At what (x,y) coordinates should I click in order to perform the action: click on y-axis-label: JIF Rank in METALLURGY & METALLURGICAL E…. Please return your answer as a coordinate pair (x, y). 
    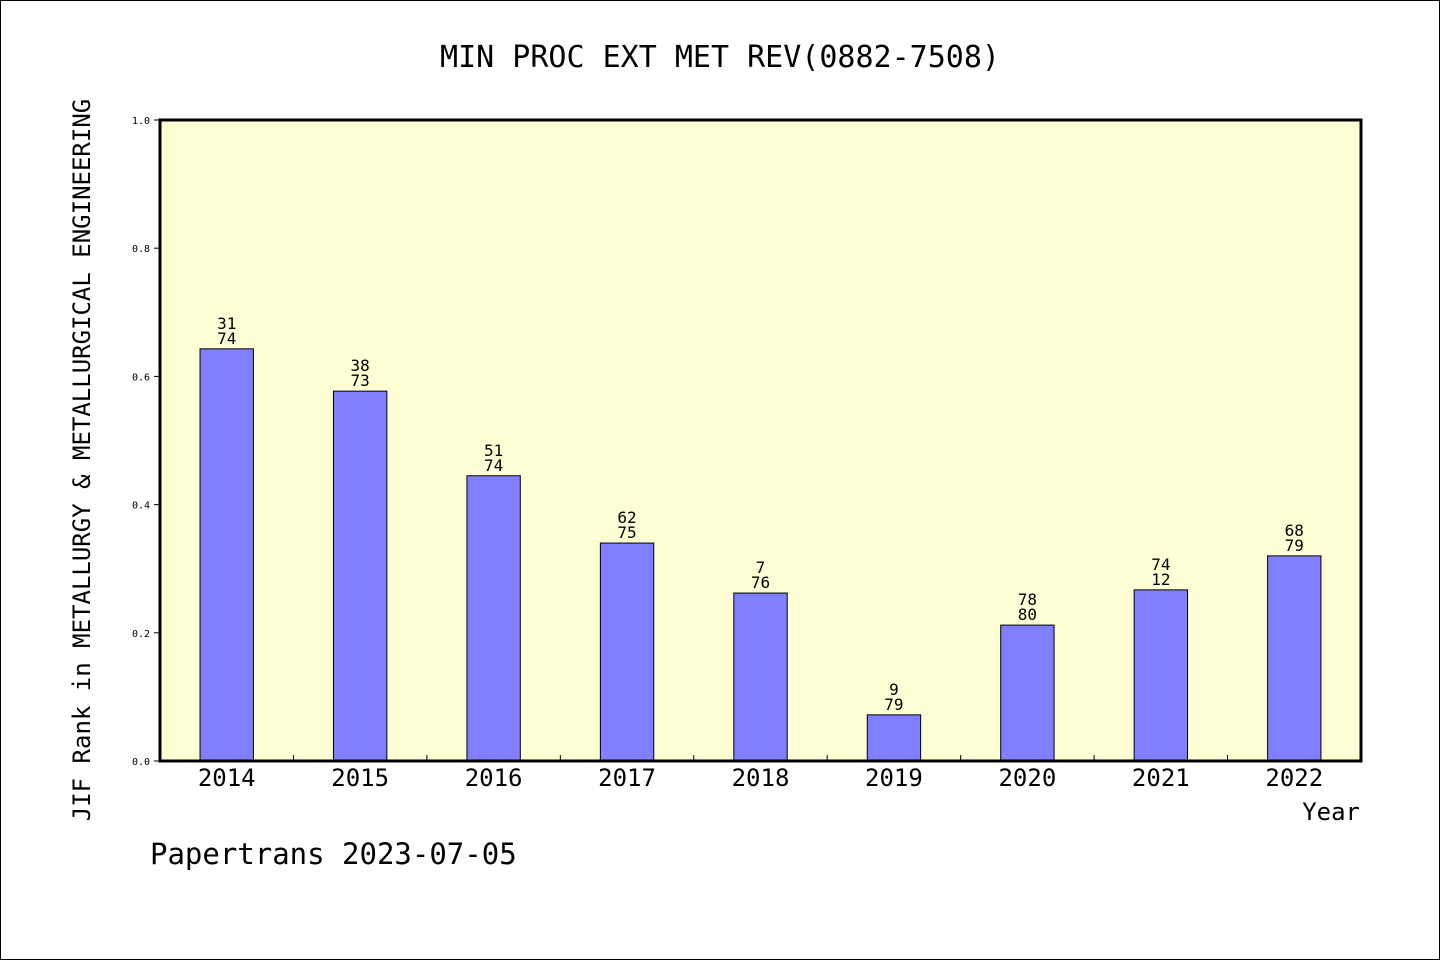
    Looking at the image, I should click on (82, 460).